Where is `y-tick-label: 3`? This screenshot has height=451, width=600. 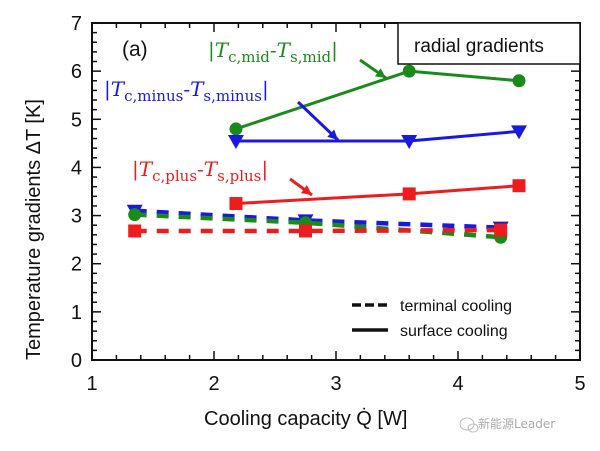
y-tick-label: 3 is located at coordinates (76, 217).